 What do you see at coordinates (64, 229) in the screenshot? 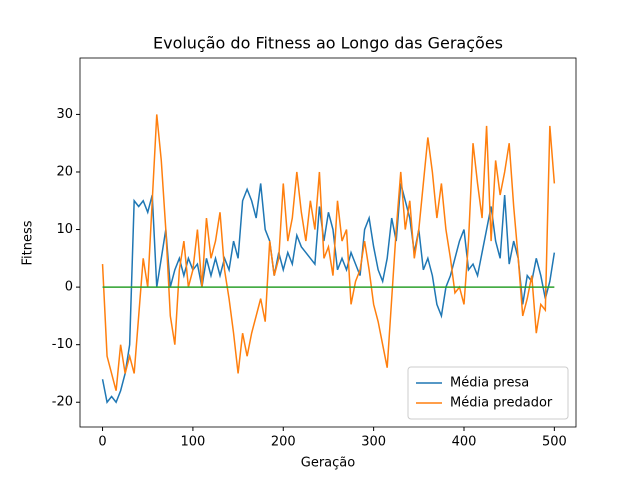
I see `y-tick-label: 10` at bounding box center [64, 229].